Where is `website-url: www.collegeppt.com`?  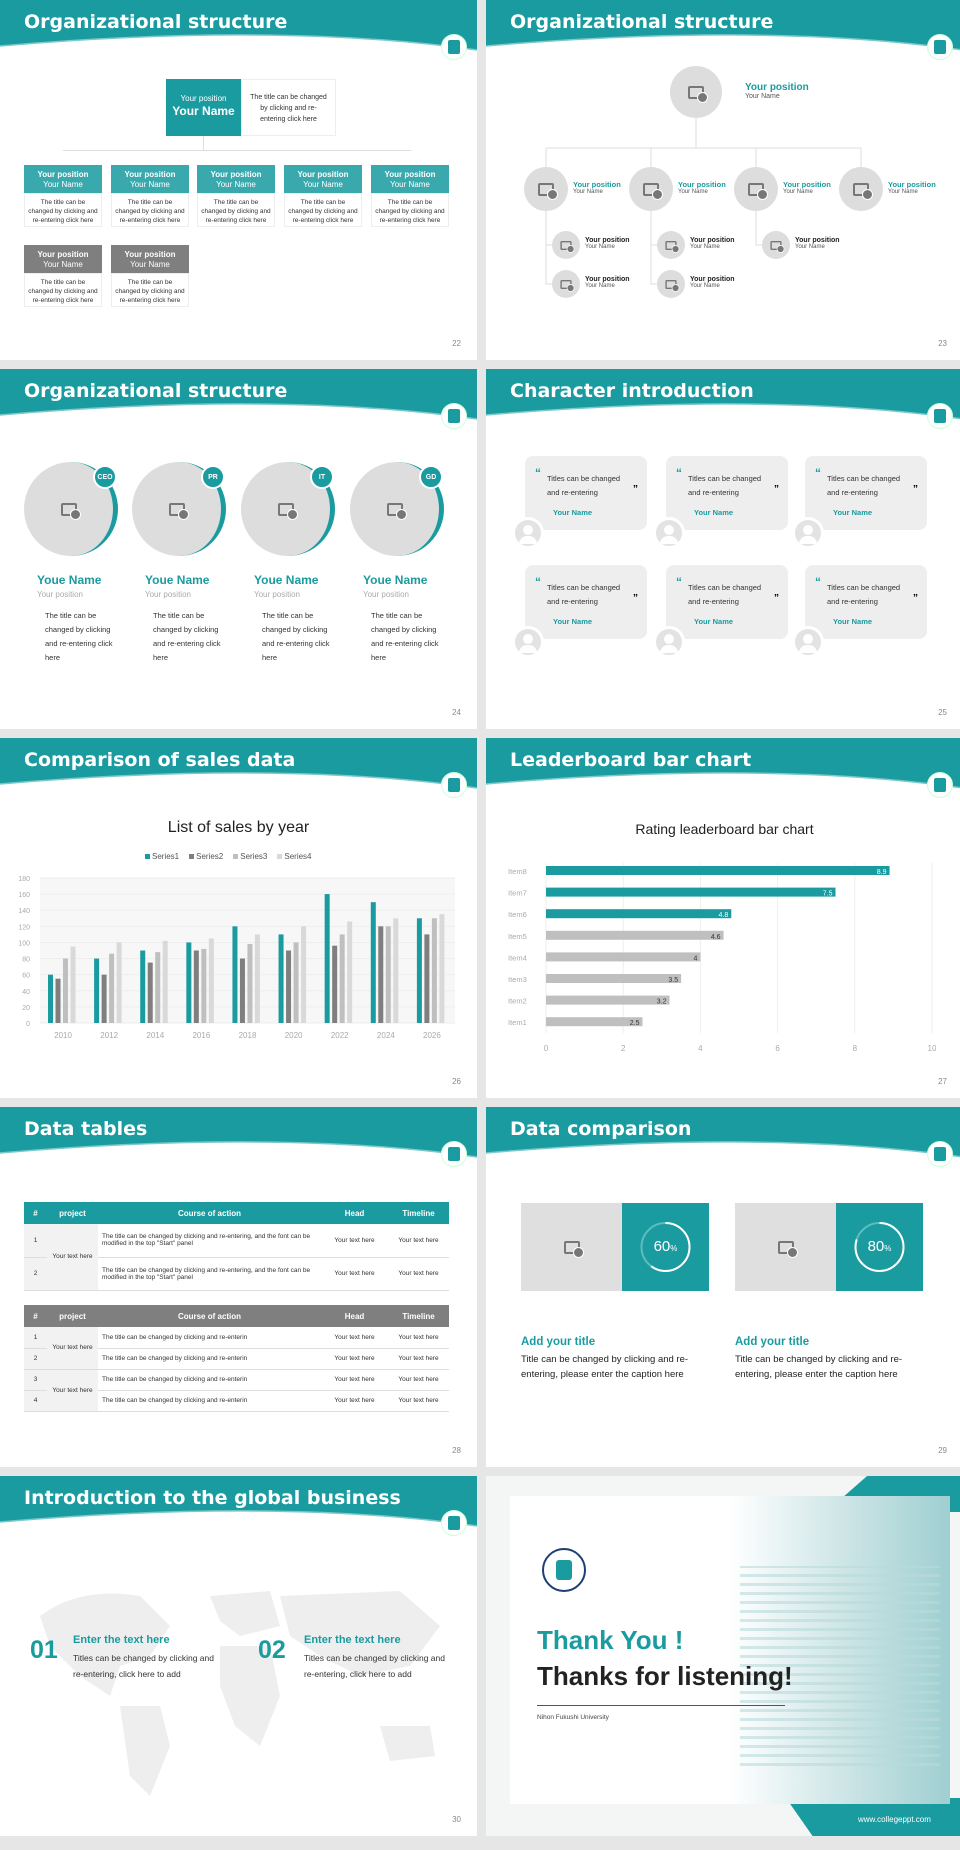
website-url: www.collegeppt.com is located at coordinates (894, 1819).